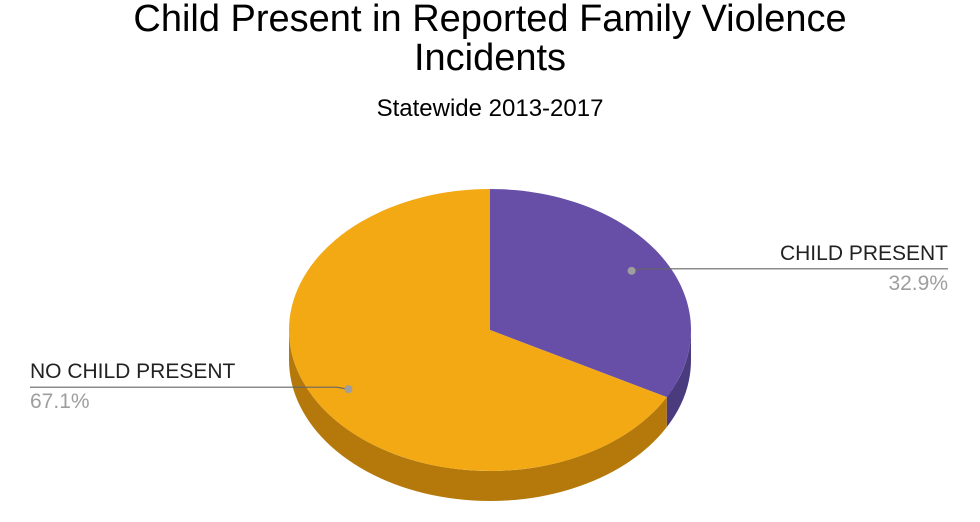 The width and height of the screenshot is (980, 522). I want to click on slice-label-no-child-present: NO CHILD PRESENT, so click(133, 371).